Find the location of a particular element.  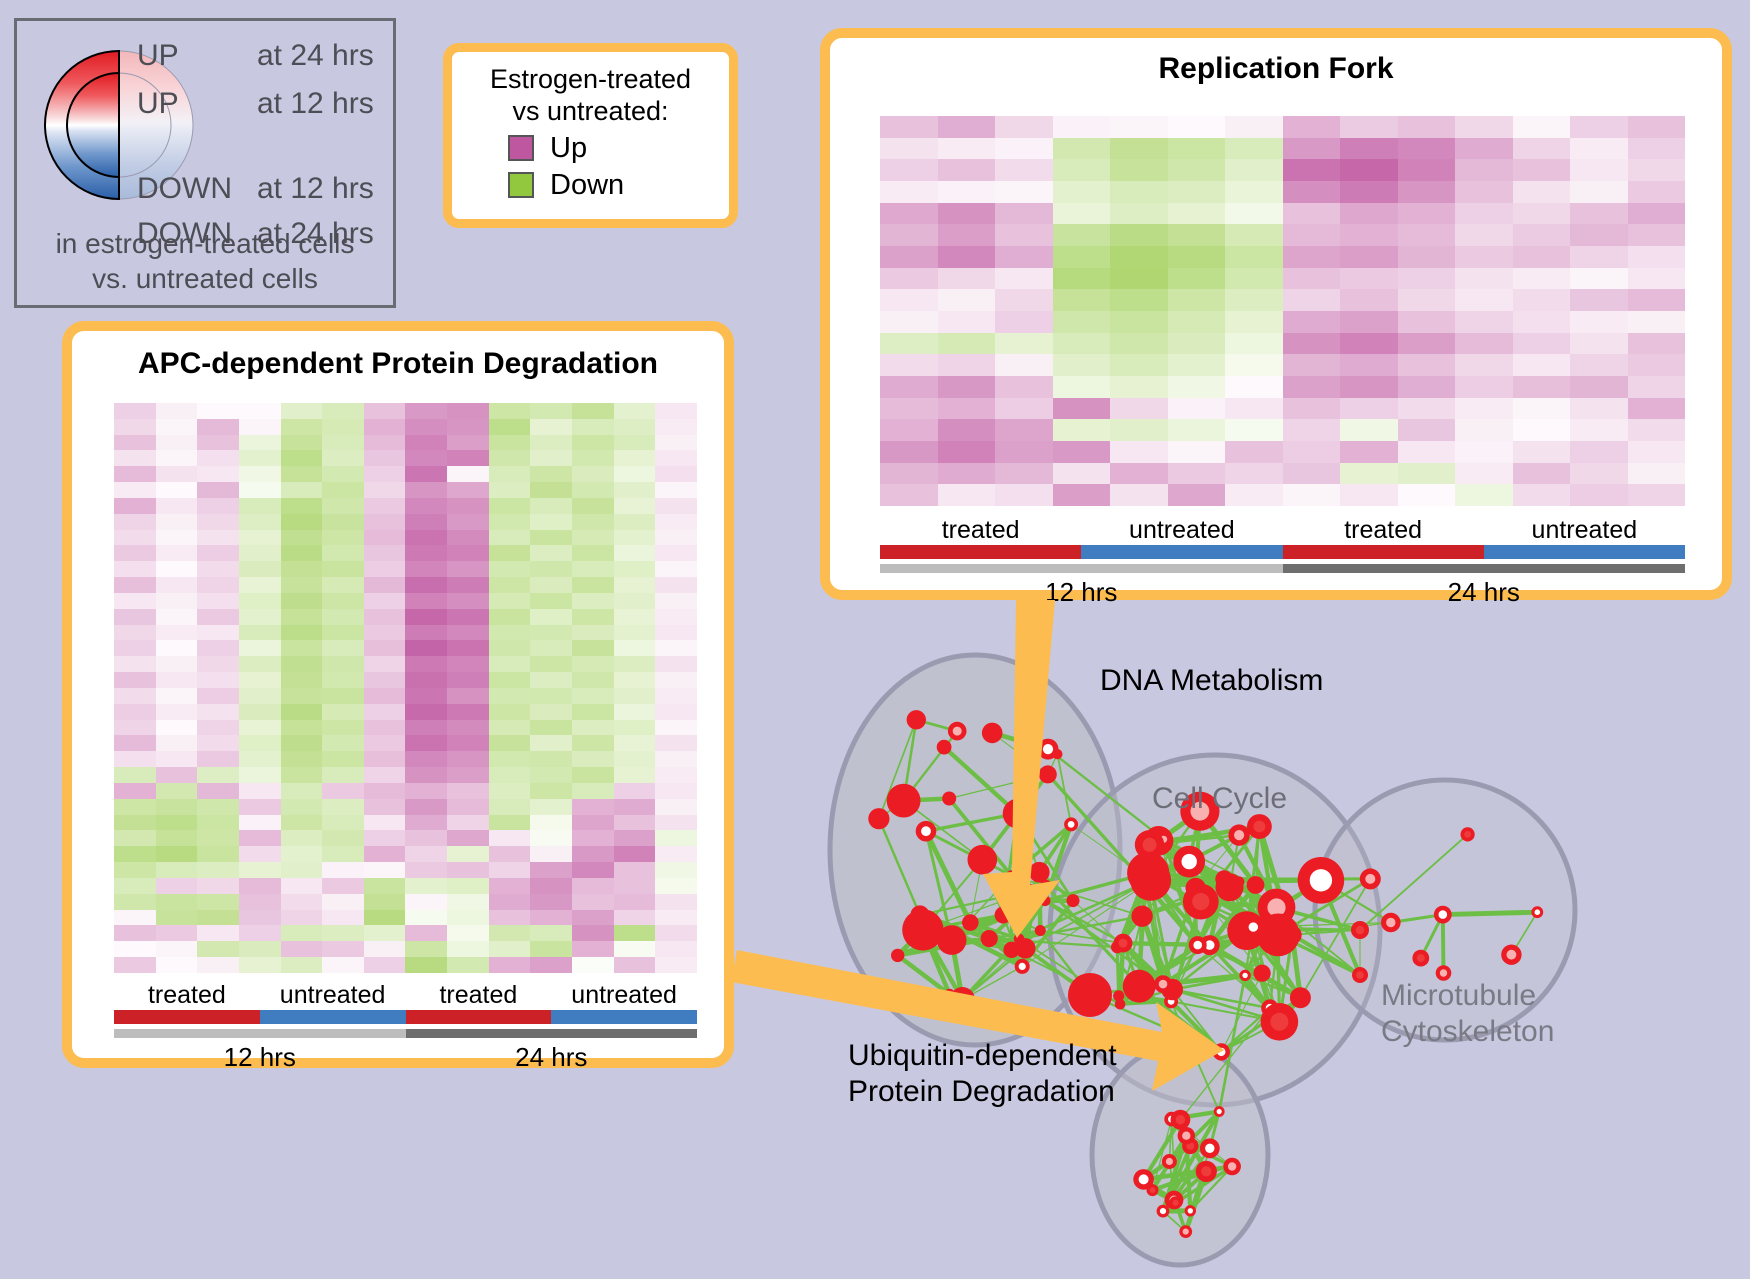

up-down-ring-diagram is located at coordinates (119, 125).